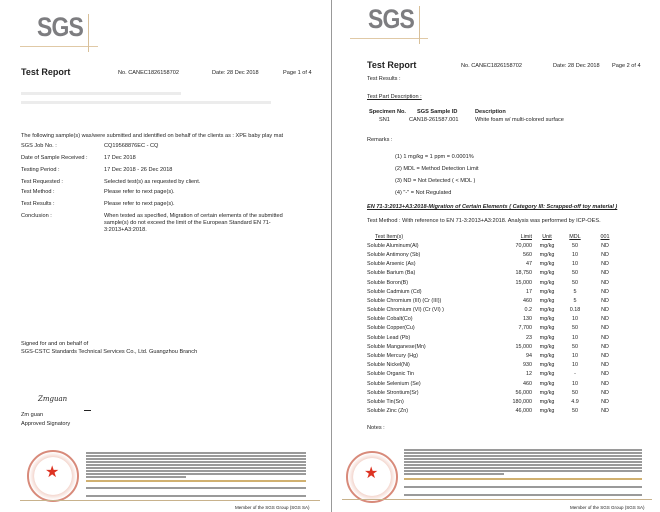 Image resolution: width=660 pixels, height=512 pixels. What do you see at coordinates (405, 310) in the screenshot?
I see `cell-test-item: Soluble Chromium (VI) (Cr (VI) )` at bounding box center [405, 310].